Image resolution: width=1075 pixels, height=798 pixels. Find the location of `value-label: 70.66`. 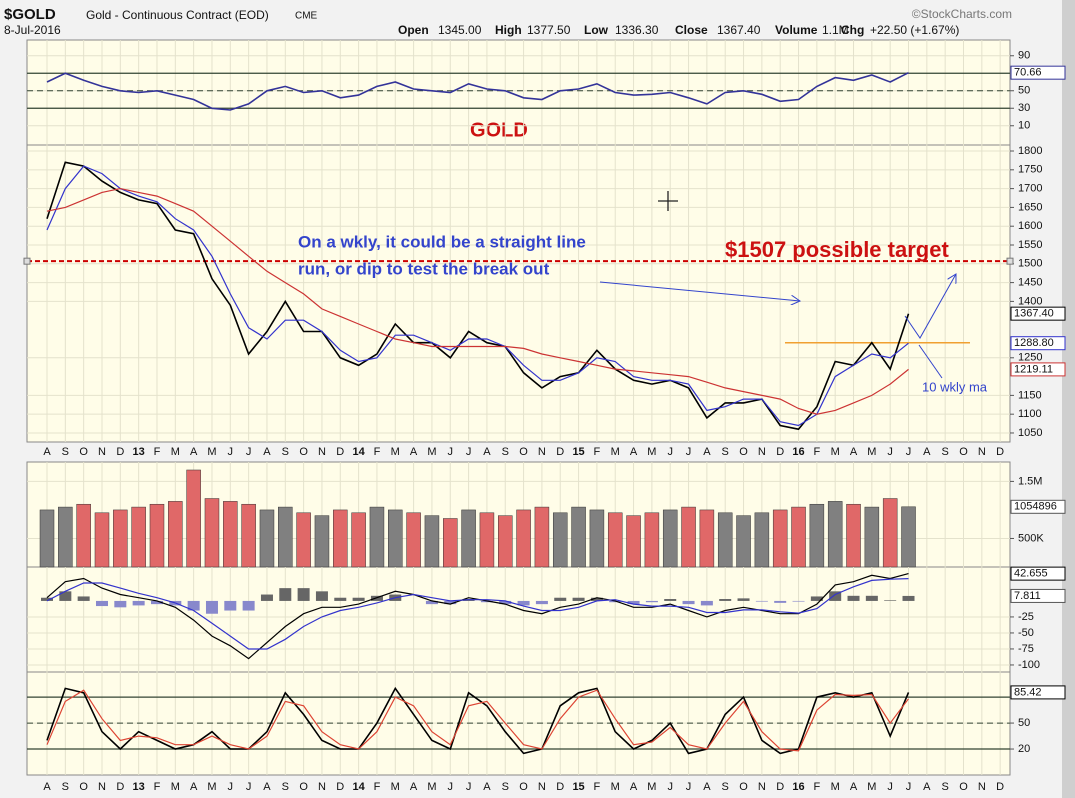

value-label: 70.66 is located at coordinates (1028, 73).